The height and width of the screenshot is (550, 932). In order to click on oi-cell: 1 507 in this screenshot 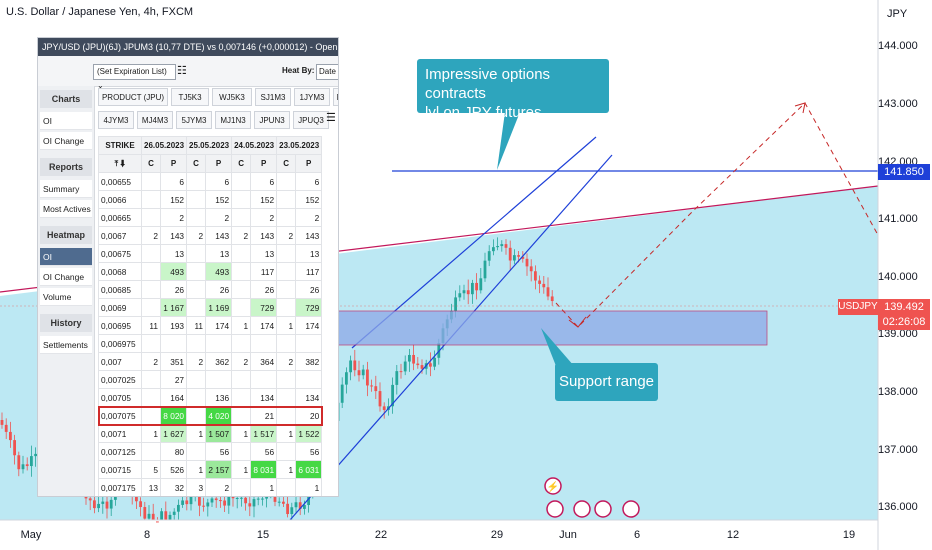, I will do `click(219, 433)`.